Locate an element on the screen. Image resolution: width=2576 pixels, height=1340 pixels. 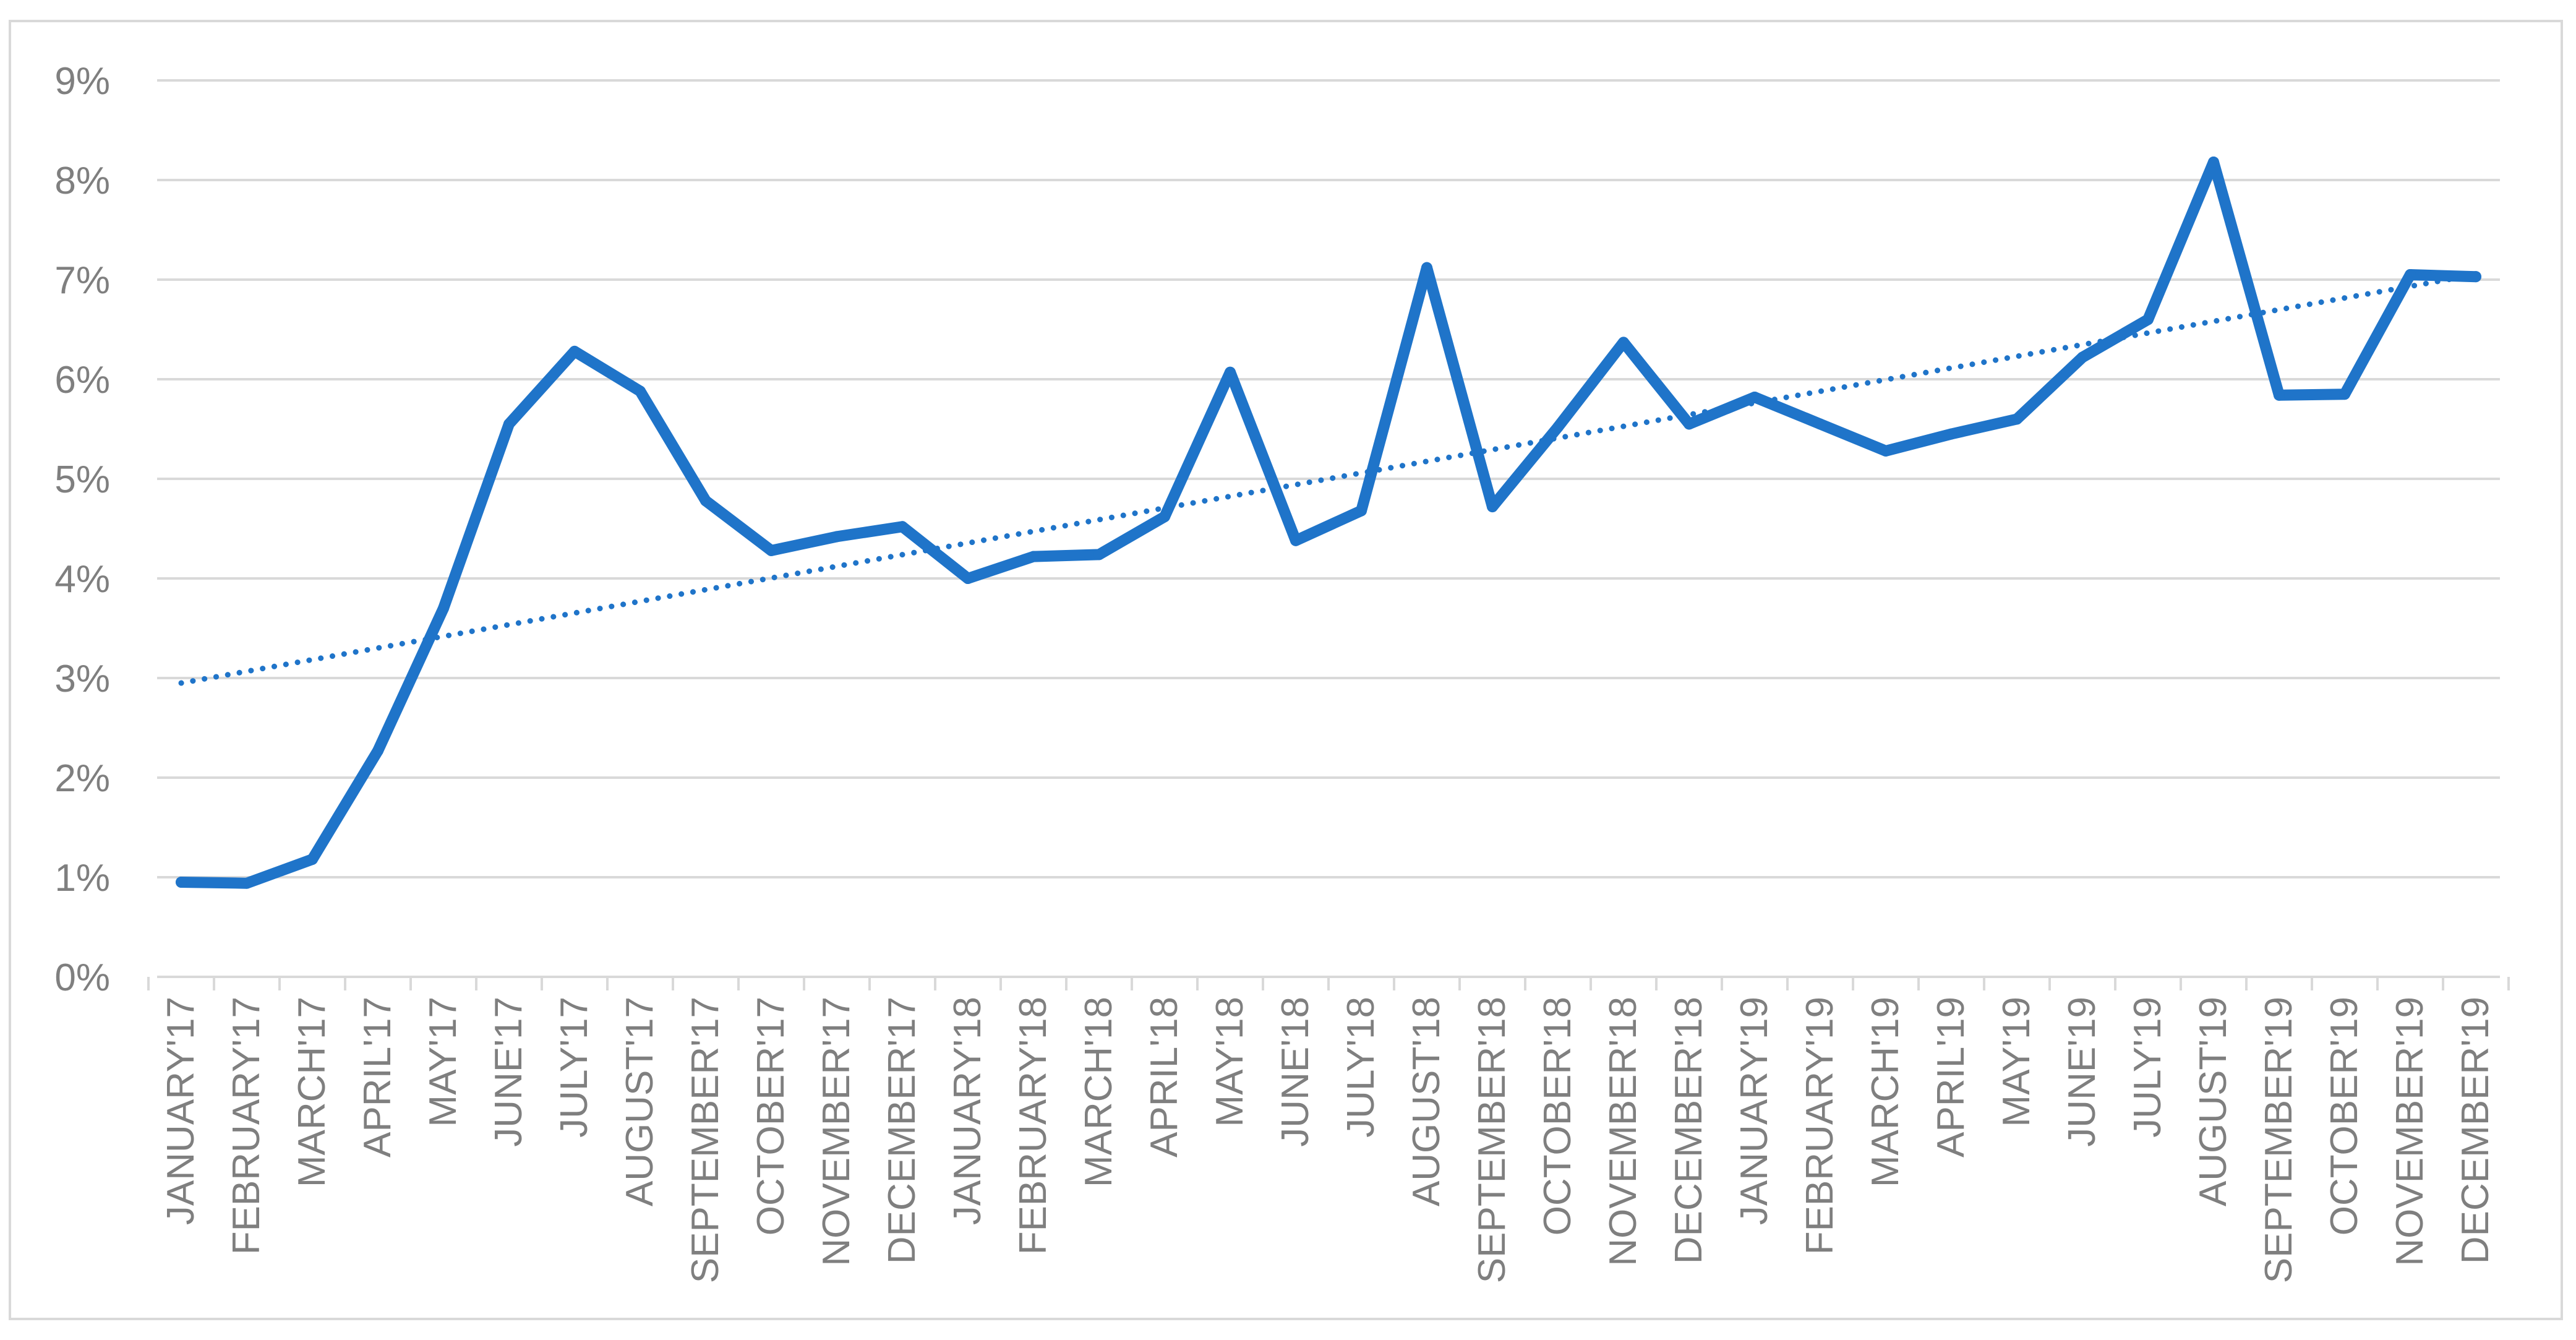
x-category-label: AUGUST'17 is located at coordinates (639, 1101).